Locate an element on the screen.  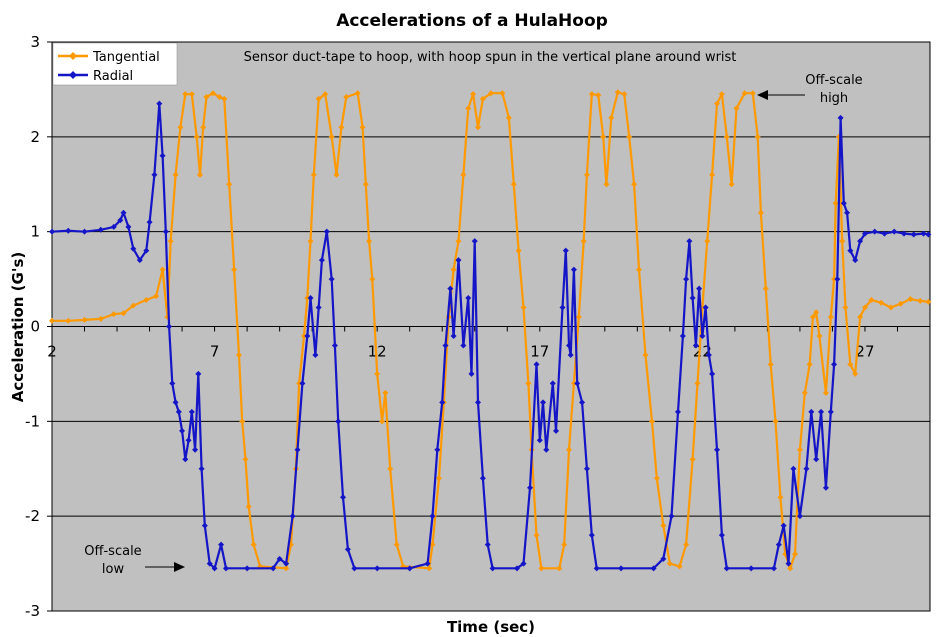
y-tick-label: 2 is located at coordinates (35, 137).